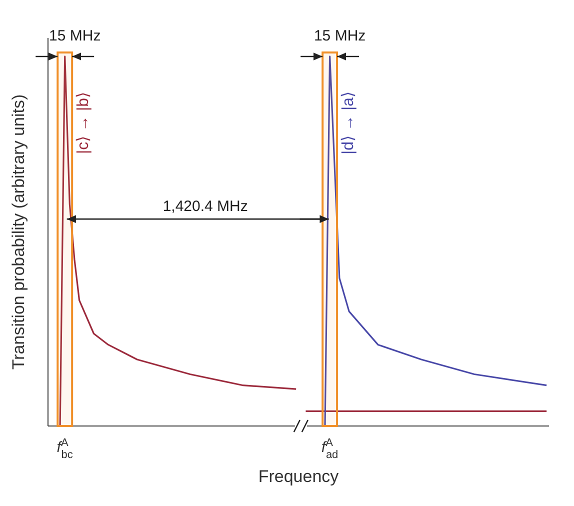 Image resolution: width=574 pixels, height=506 pixels. I want to click on text: |c⟩ → |b⟩, so click(83, 123).